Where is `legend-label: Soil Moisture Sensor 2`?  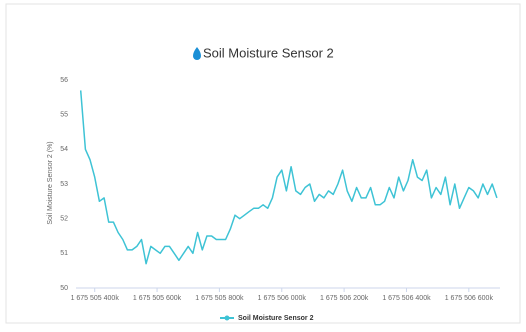
legend-label: Soil Moisture Sensor 2 is located at coordinates (276, 318).